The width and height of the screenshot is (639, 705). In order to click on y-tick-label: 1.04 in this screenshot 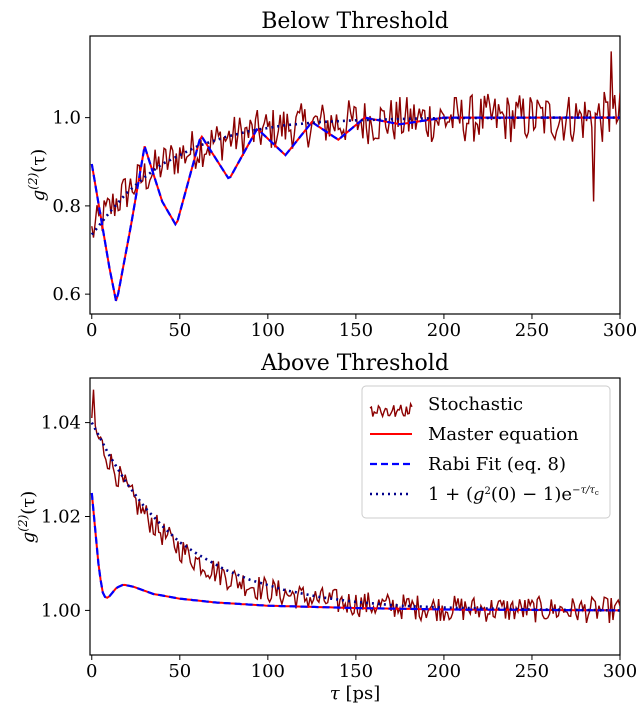, I will do `click(61, 423)`.